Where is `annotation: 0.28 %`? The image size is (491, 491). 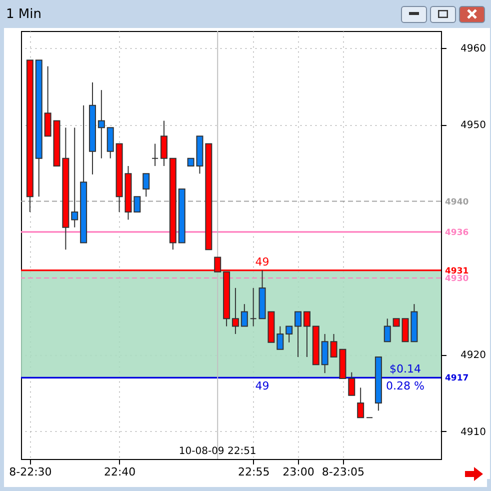
annotation: 0.28 % is located at coordinates (405, 386).